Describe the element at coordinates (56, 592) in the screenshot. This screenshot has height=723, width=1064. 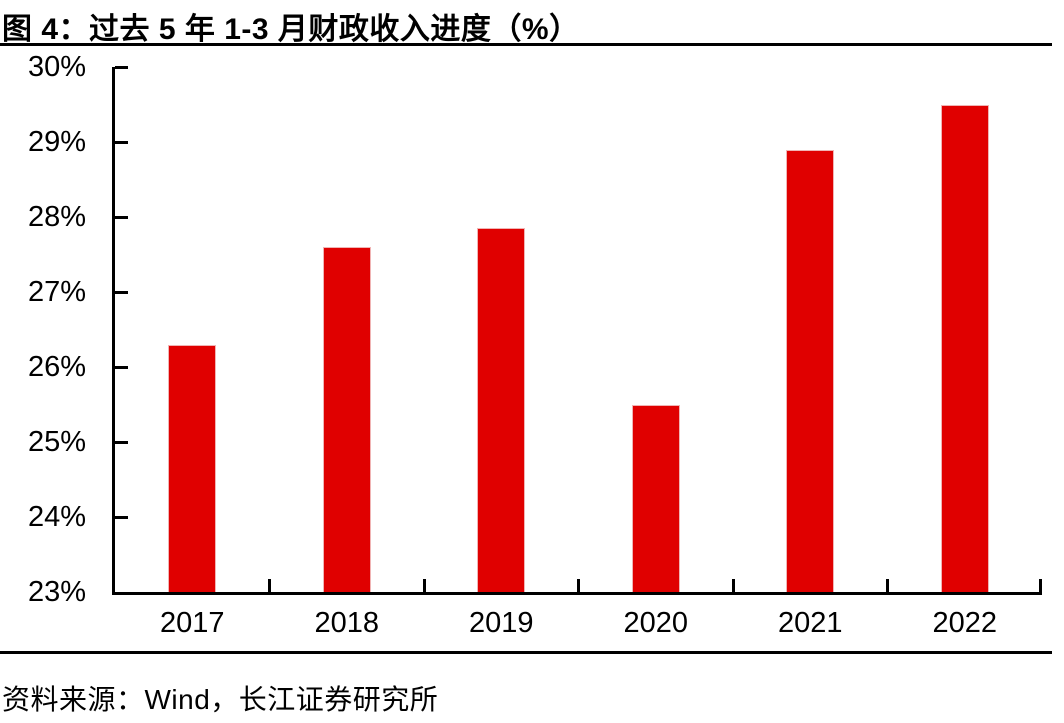
I see `y-tick-label: 23%` at that location.